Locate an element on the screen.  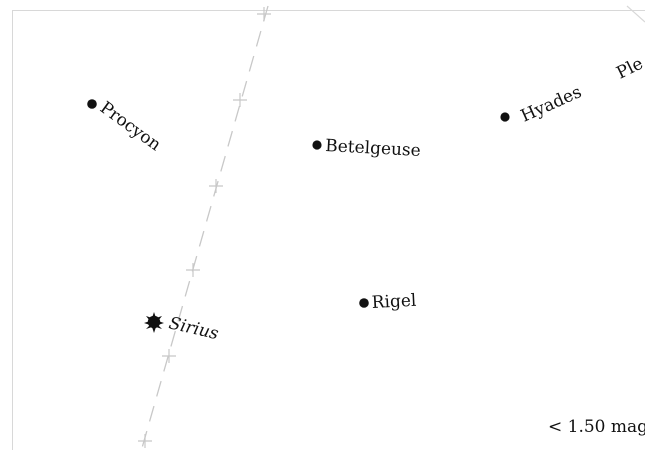
star-betelgeuse: Betelgeuse is located at coordinates (366, 148).